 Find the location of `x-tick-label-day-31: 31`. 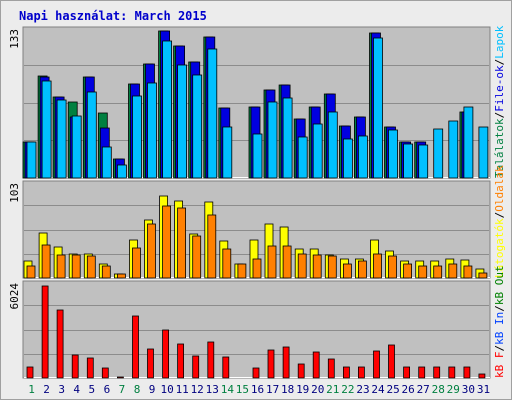

x-tick-label-day-31: 31 is located at coordinates (483, 389).